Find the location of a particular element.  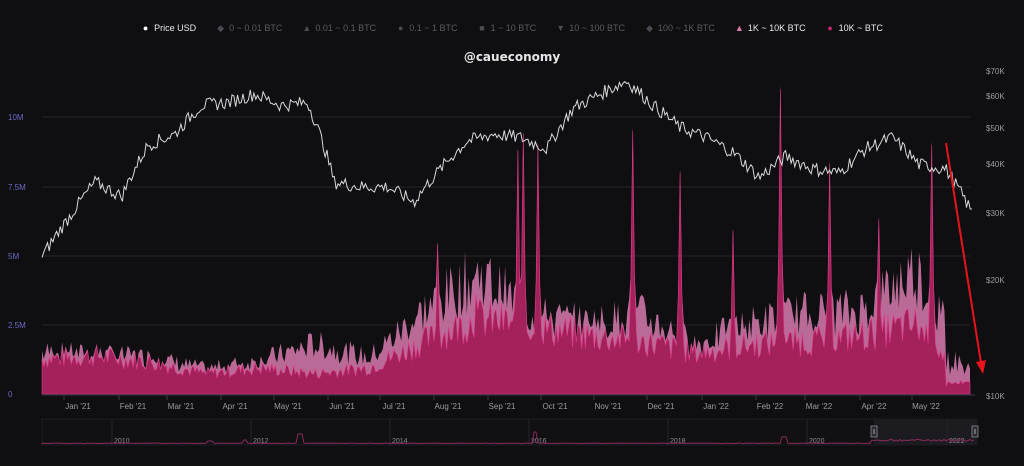

down-arrow-annotation is located at coordinates (965, 258).